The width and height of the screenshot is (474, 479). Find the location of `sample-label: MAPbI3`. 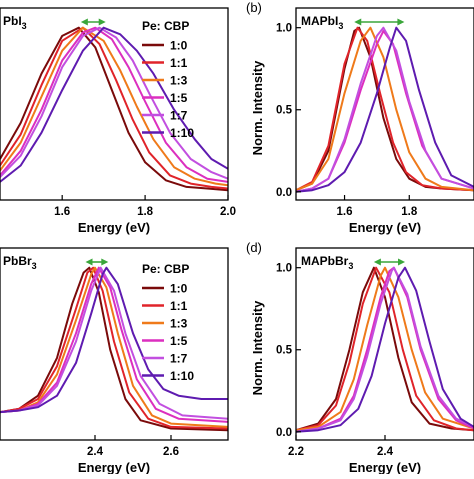

sample-label: MAPbI3 is located at coordinates (322, 22).